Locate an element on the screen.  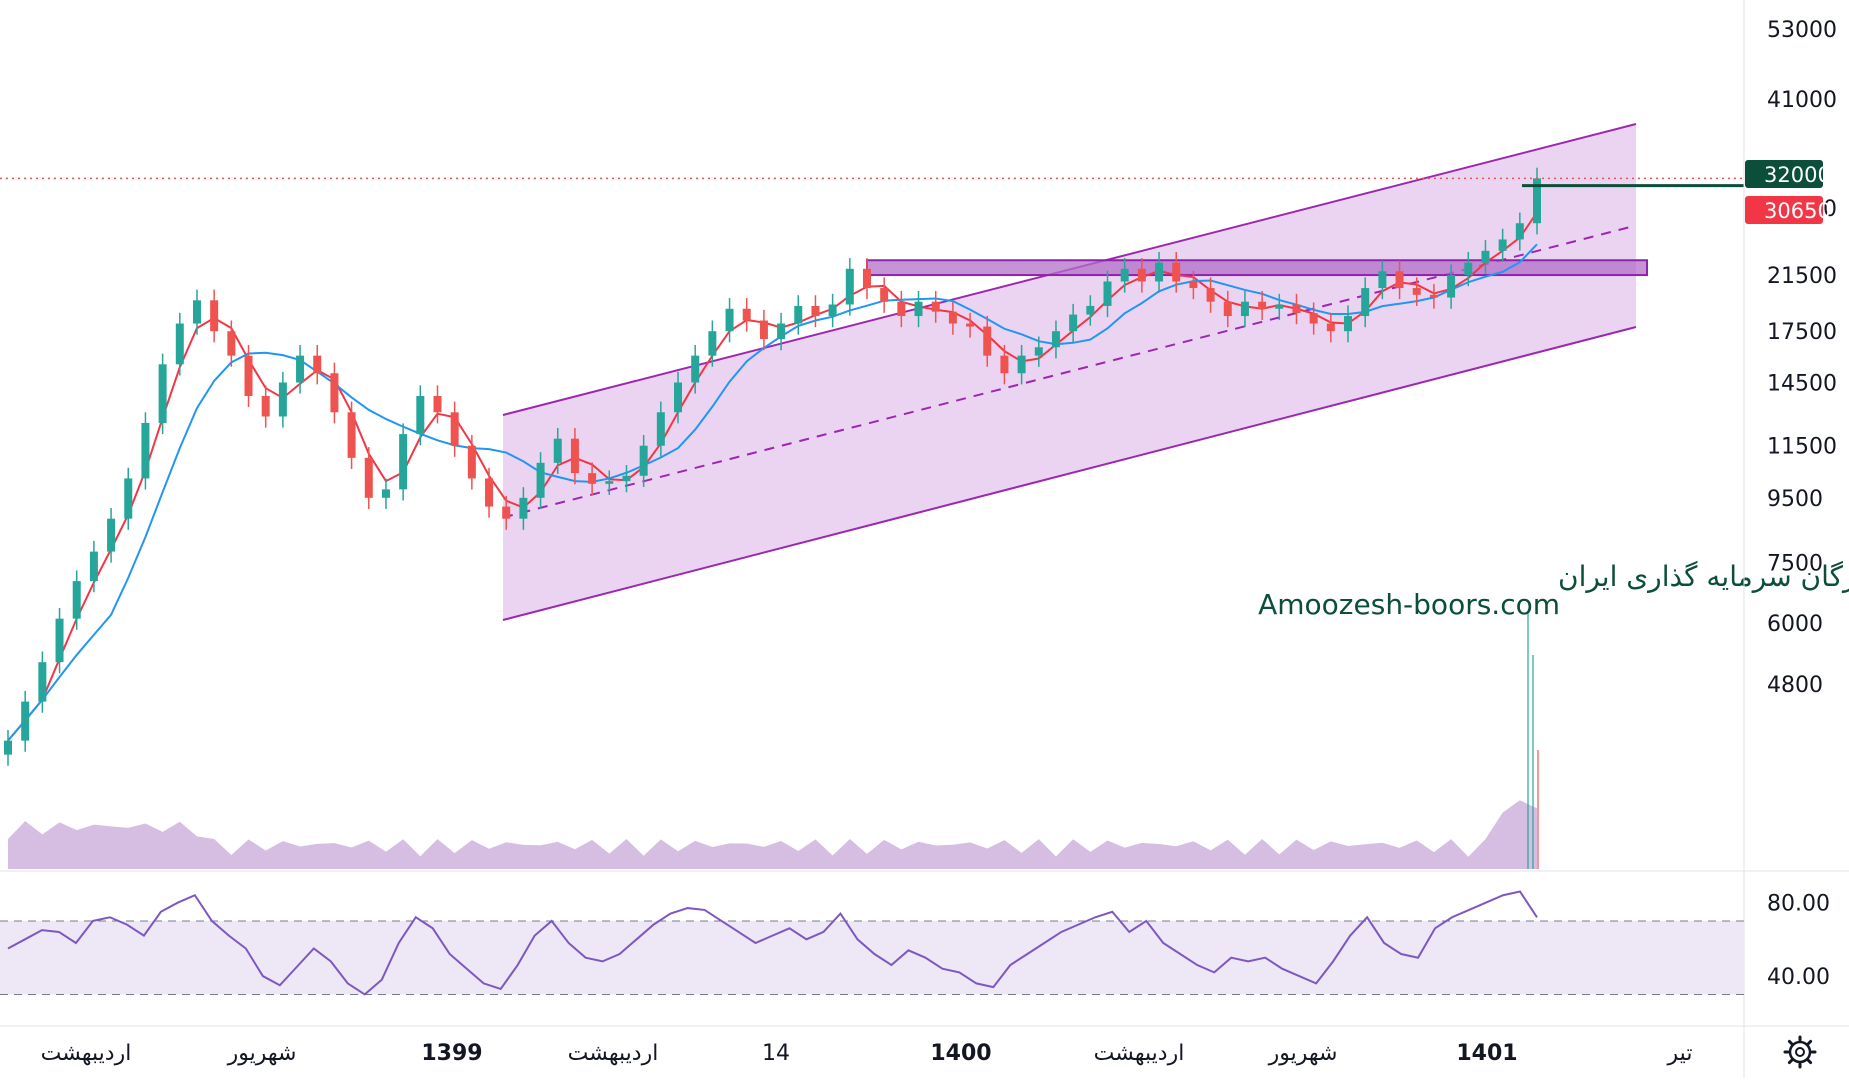
price-tag-label: 32000 is located at coordinates (1797, 175).